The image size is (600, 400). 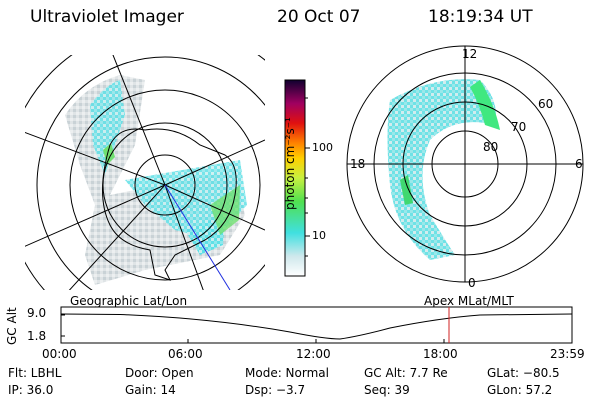 What do you see at coordinates (37, 313) in the screenshot?
I see `timeline-y-tick-high: 9.0` at bounding box center [37, 313].